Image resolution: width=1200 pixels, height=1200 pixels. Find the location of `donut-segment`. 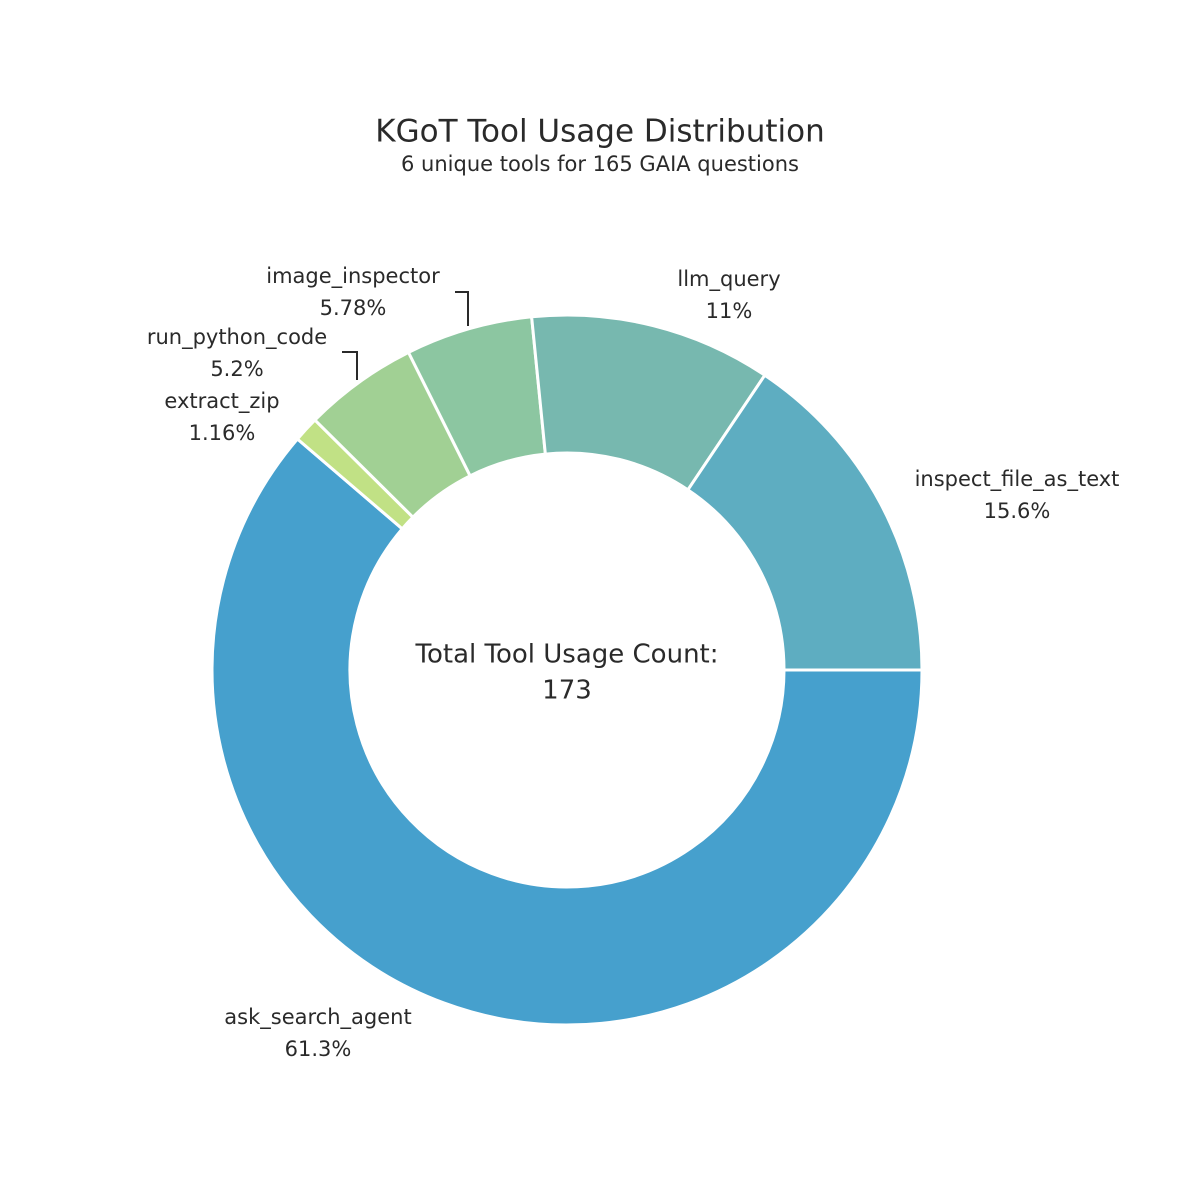

donut-segment is located at coordinates (804, 522).